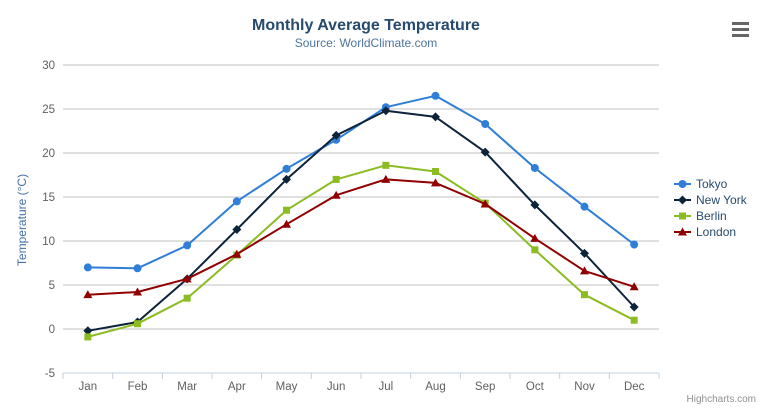  Describe the element at coordinates (88, 387) in the screenshot. I see `x-axis-label: Jan` at that location.